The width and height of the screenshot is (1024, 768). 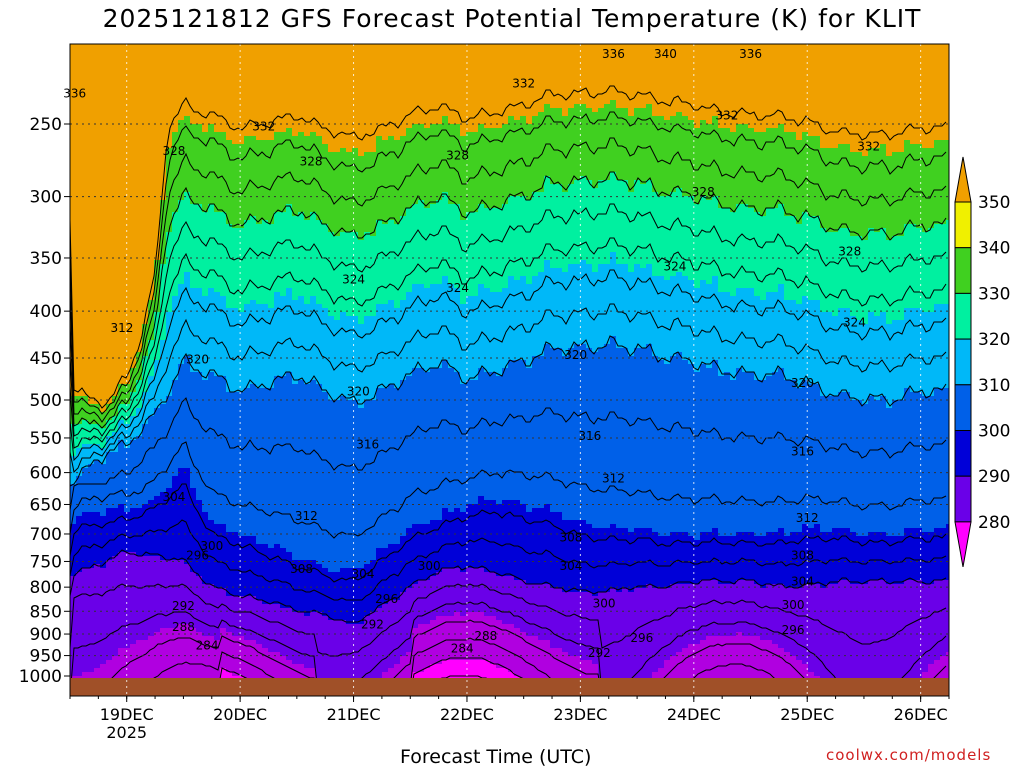 I want to click on y-tick-label: 400, so click(x=46, y=312).